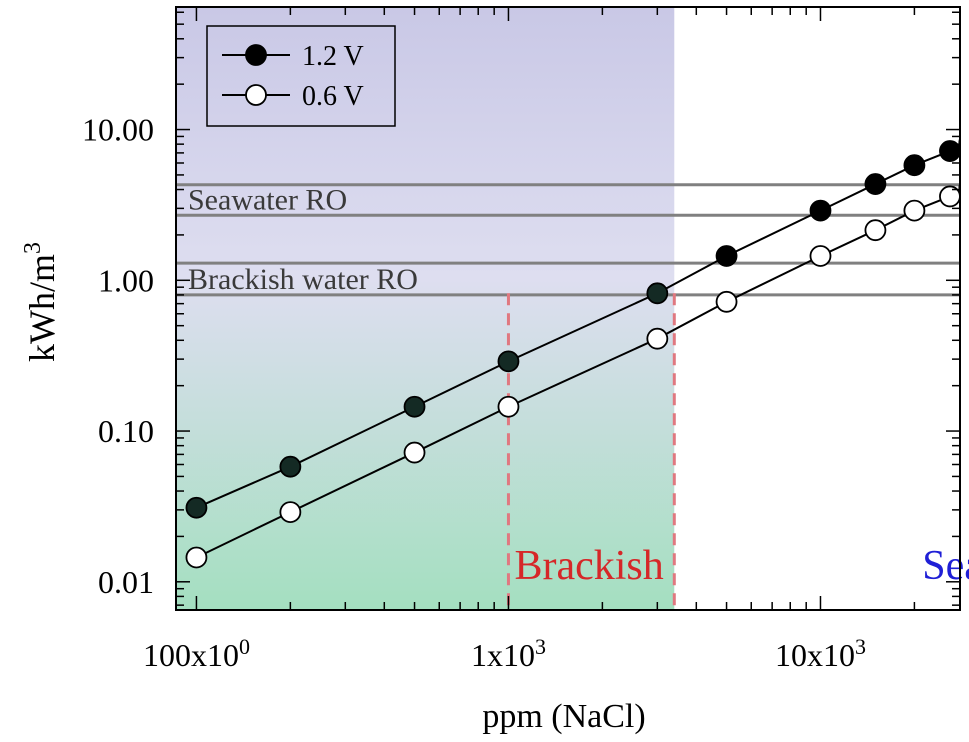 Image resolution: width=969 pixels, height=742 pixels. What do you see at coordinates (588, 566) in the screenshot?
I see `vertical-marker-label: Brackish` at bounding box center [588, 566].